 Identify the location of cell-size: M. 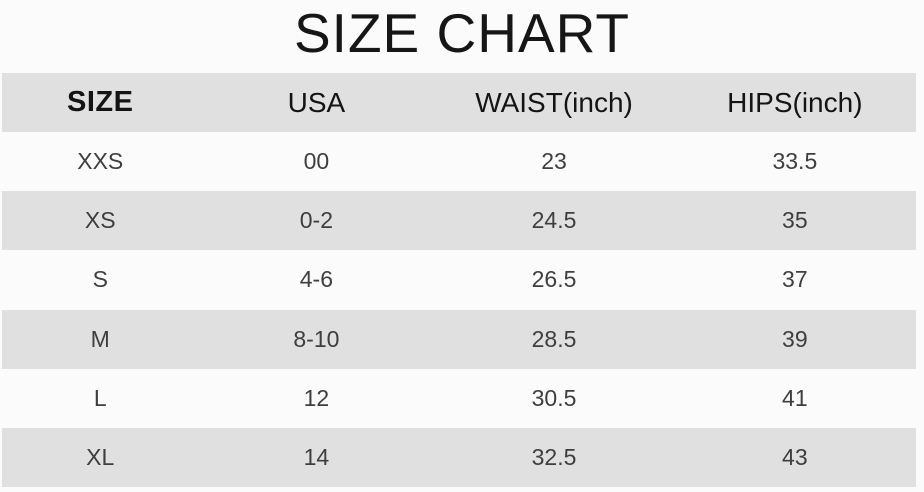
(100, 338).